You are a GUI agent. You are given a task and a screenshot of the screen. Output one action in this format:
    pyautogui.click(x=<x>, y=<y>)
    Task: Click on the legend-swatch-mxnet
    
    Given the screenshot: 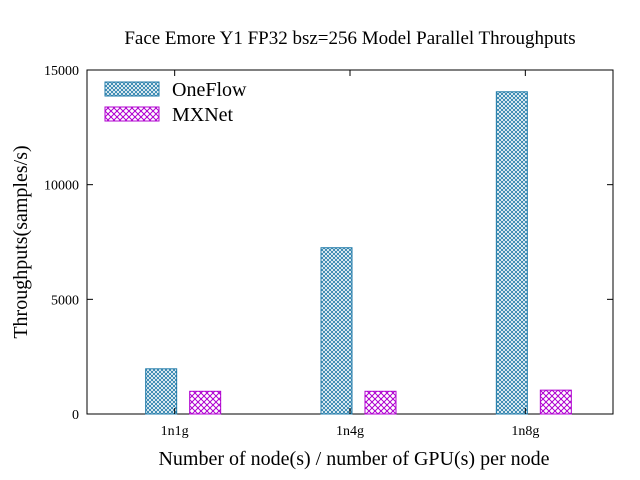 What is the action you would take?
    pyautogui.click(x=132, y=114)
    